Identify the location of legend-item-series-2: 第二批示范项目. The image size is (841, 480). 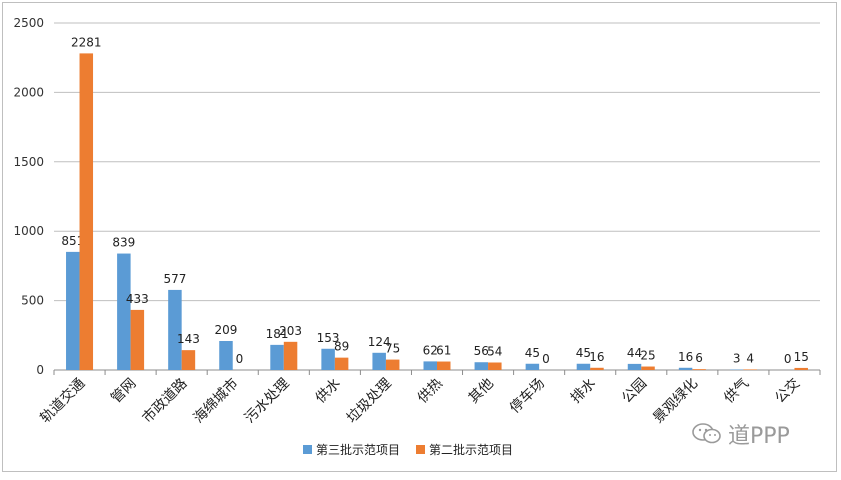
(464, 449).